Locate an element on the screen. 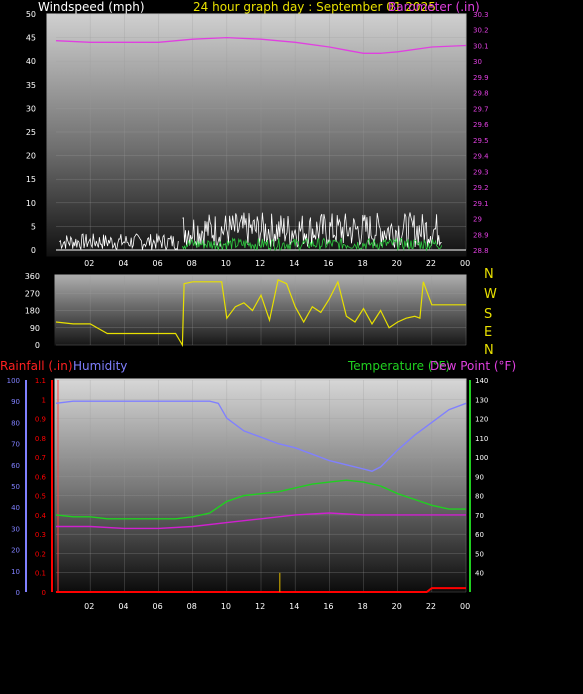  rain-y-tick: 0.1 is located at coordinates (40, 574).